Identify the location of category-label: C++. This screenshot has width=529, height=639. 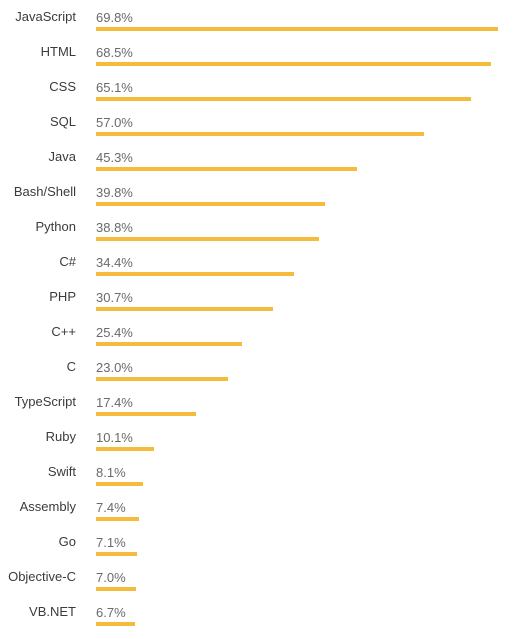
(63, 331).